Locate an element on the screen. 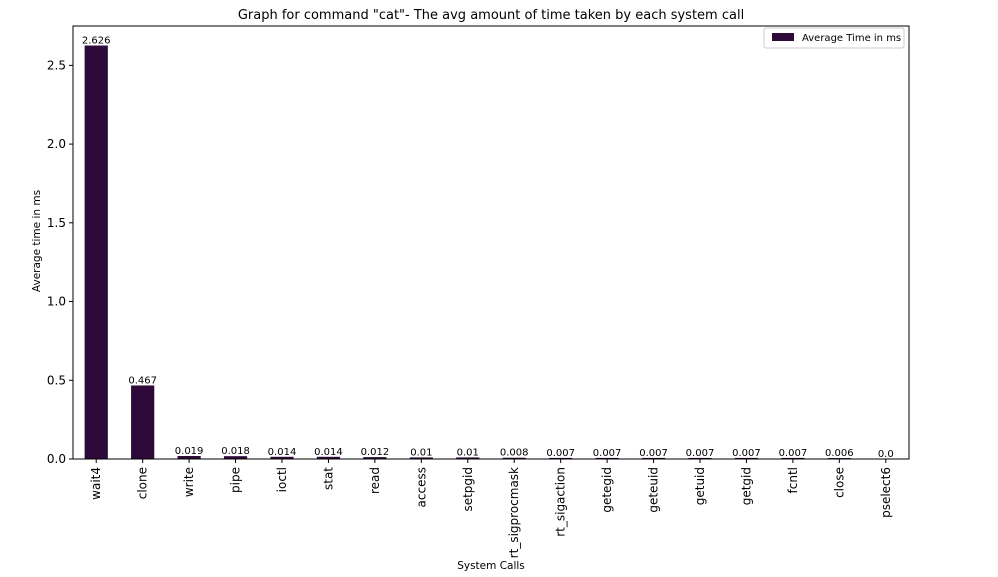 This screenshot has height=577, width=998. x-tick-label: wait4 is located at coordinates (96, 483).